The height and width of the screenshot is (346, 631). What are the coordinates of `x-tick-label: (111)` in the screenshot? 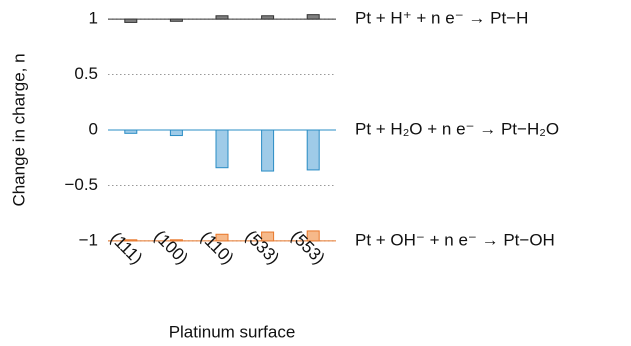 It's located at (127, 248).